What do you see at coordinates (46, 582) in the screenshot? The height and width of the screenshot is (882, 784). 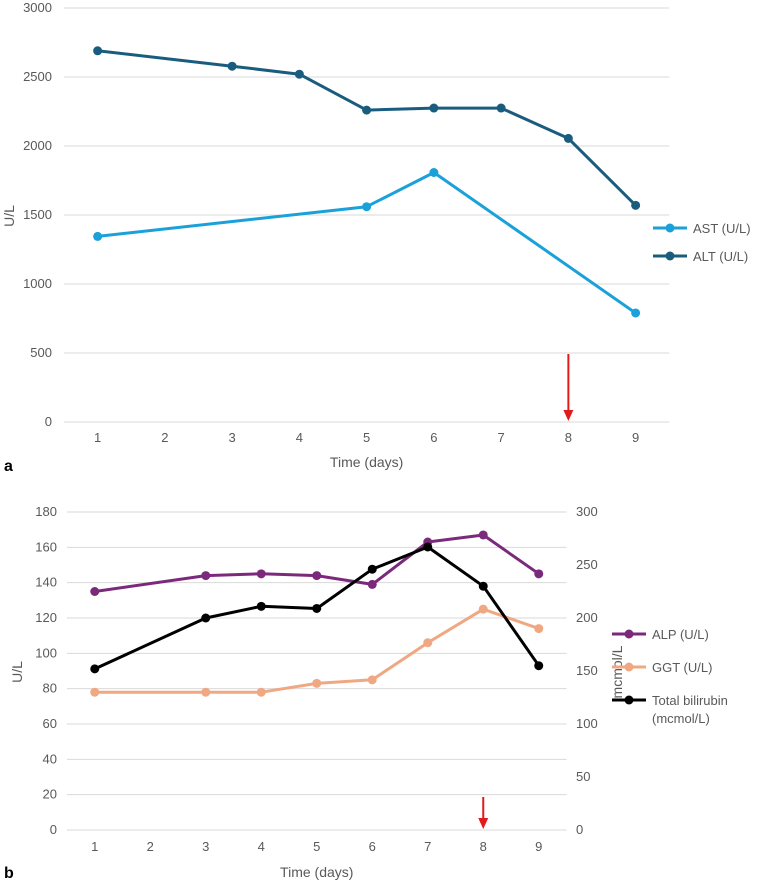 I see `y-tick-label: 140` at bounding box center [46, 582].